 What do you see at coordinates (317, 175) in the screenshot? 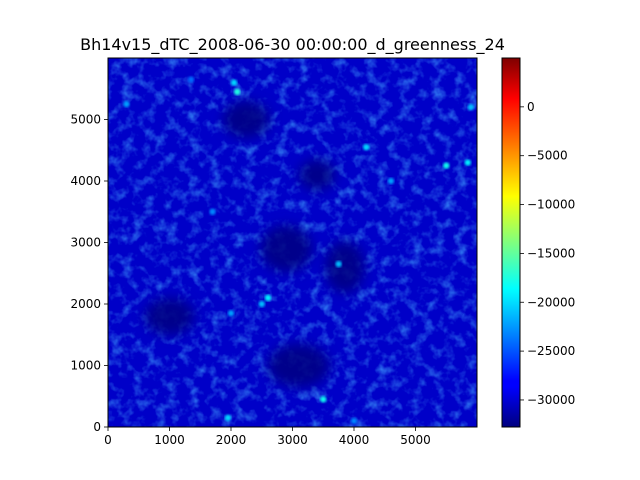
I see `dark-region-upper-mid-dark` at bounding box center [317, 175].